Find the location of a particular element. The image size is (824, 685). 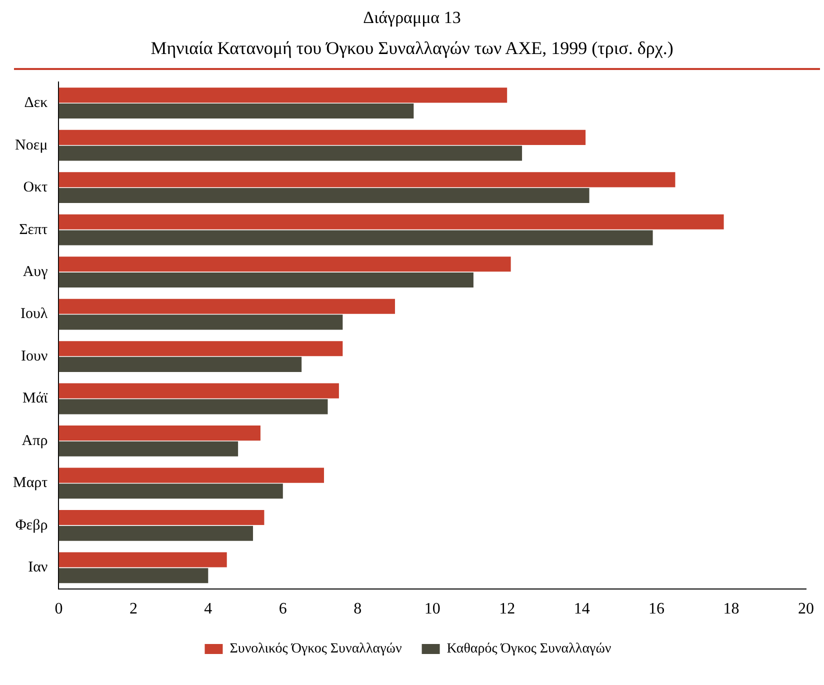

y-tick-label: Σεπτ is located at coordinates (33, 230).